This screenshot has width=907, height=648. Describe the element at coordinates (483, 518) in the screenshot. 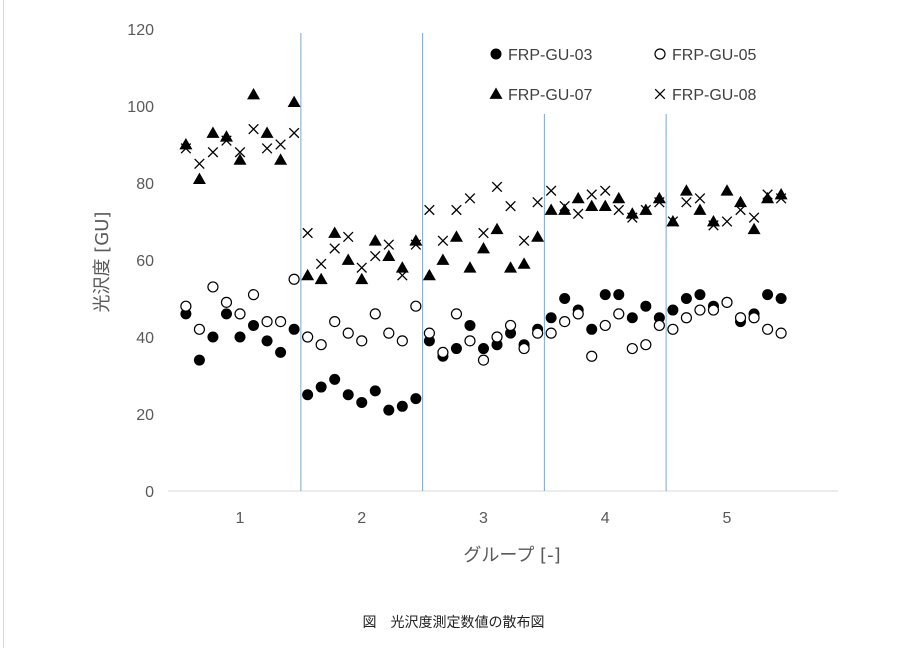

I see `x-tick-label: 3` at that location.